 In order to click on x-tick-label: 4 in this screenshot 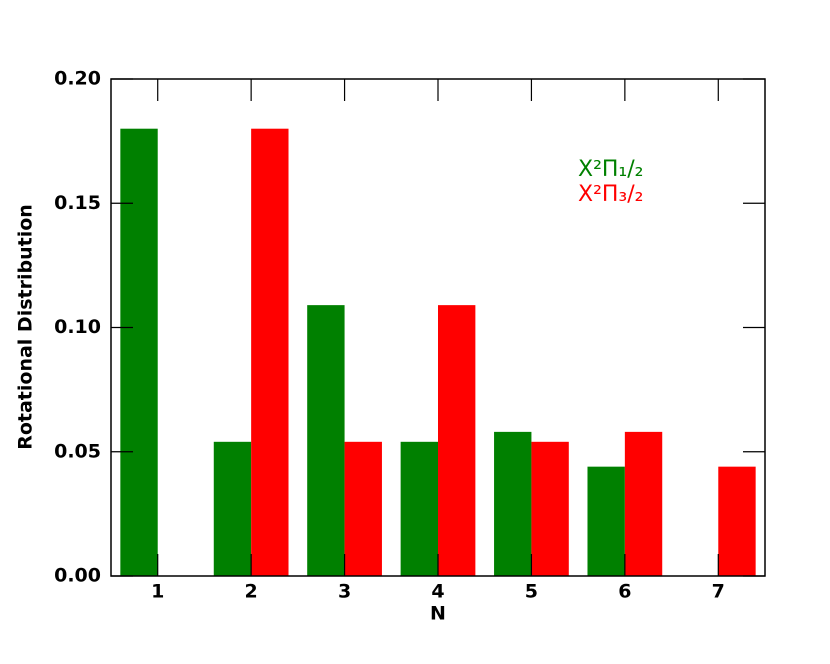, I will do `click(437, 592)`.